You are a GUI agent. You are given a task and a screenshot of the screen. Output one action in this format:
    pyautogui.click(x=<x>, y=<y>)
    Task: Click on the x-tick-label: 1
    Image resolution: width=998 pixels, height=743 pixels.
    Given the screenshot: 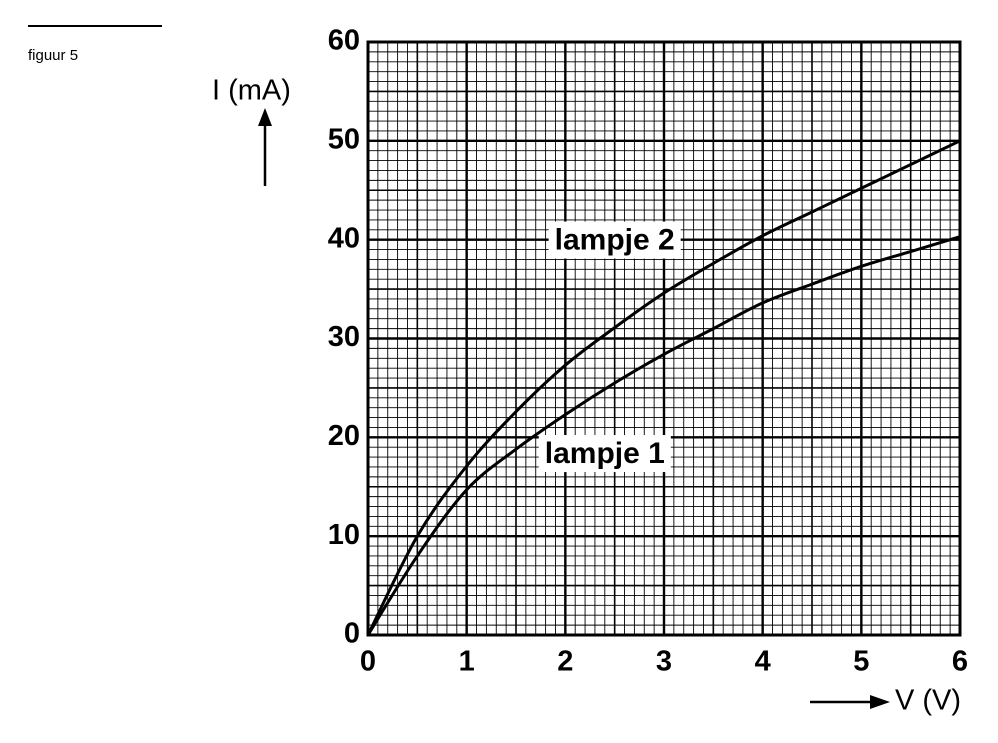 What is the action you would take?
    pyautogui.click(x=467, y=662)
    